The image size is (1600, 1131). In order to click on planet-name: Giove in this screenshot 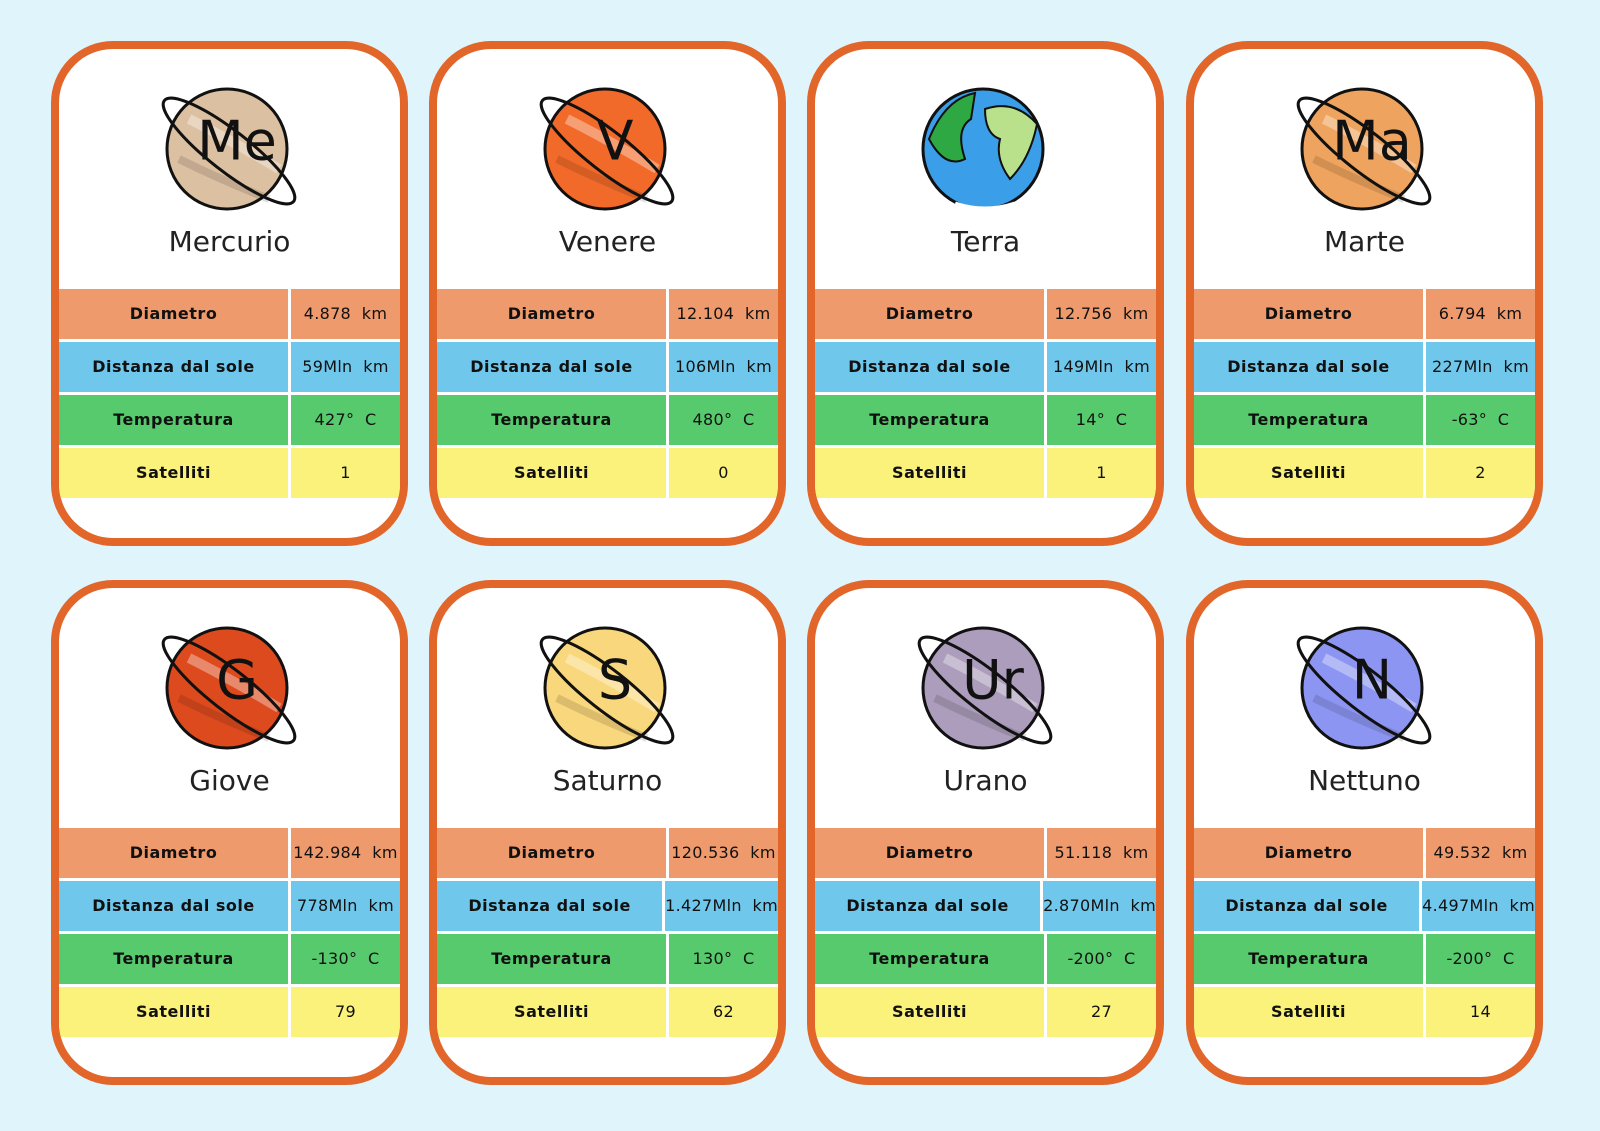, I will do `click(229, 780)`.